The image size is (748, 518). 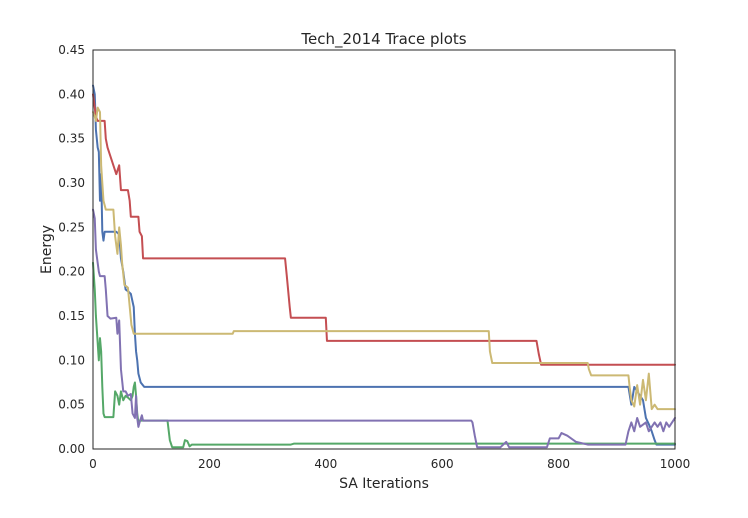 What do you see at coordinates (384, 484) in the screenshot?
I see `x-axis-label: SA Iterations` at bounding box center [384, 484].